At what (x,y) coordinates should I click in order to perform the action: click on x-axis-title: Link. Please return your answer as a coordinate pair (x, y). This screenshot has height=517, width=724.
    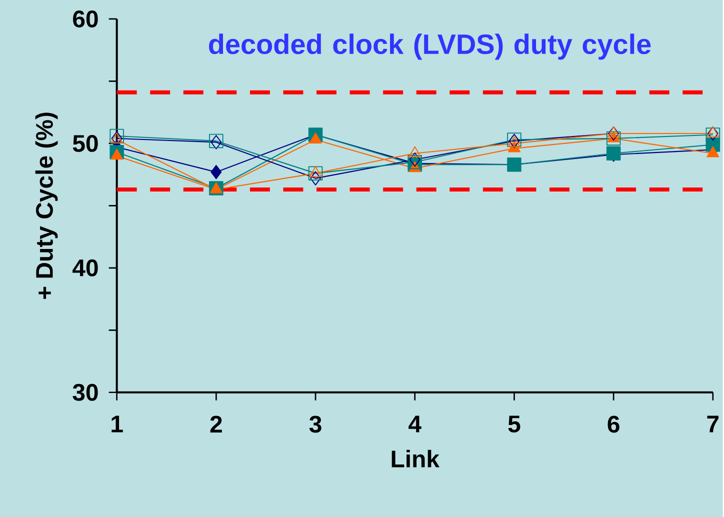
    Looking at the image, I should click on (416, 459).